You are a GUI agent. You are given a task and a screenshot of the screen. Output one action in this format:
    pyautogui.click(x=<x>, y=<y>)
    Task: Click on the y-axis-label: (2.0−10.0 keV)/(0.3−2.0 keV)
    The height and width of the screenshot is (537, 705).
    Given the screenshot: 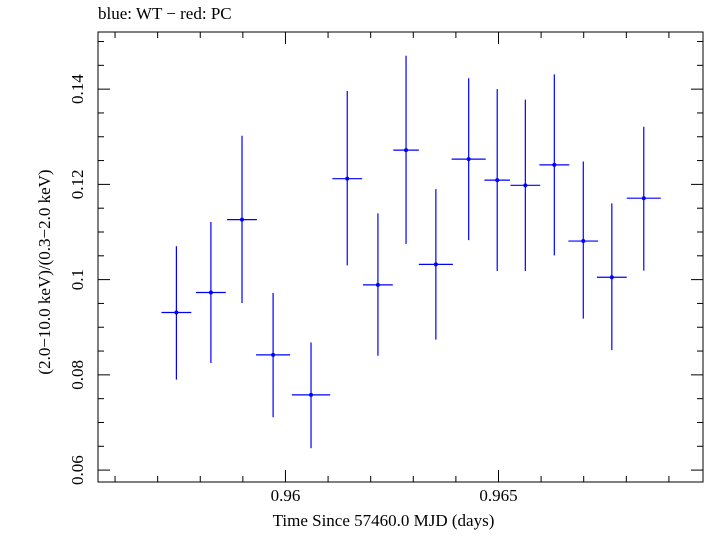 What is the action you would take?
    pyautogui.click(x=44, y=271)
    